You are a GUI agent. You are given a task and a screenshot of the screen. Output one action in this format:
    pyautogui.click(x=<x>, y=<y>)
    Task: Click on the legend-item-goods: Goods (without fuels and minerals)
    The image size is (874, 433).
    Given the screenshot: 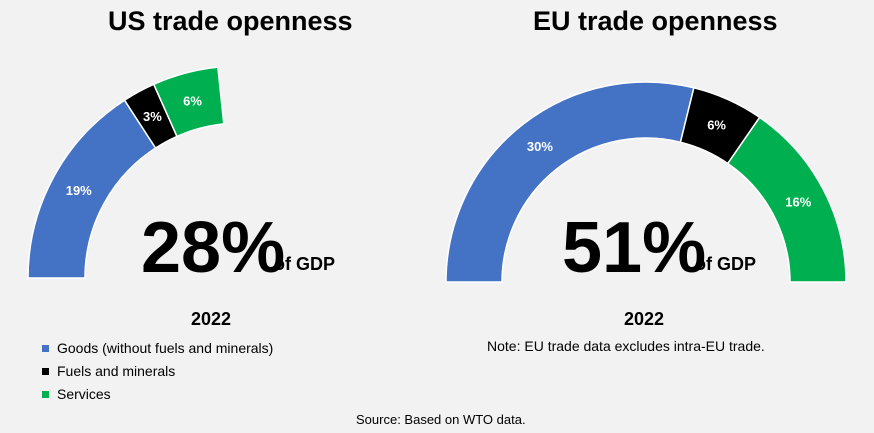 What is the action you would take?
    pyautogui.click(x=157, y=348)
    